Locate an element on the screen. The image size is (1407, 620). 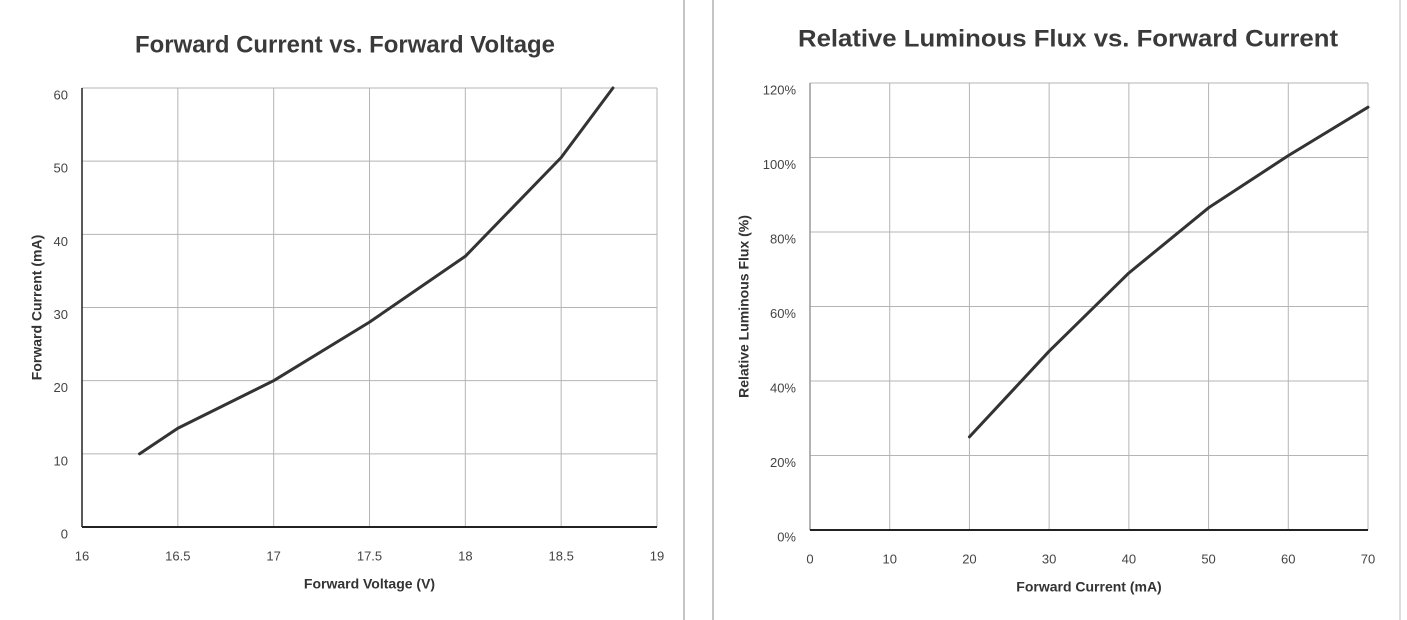
y-tick-label: 0 is located at coordinates (64, 533).